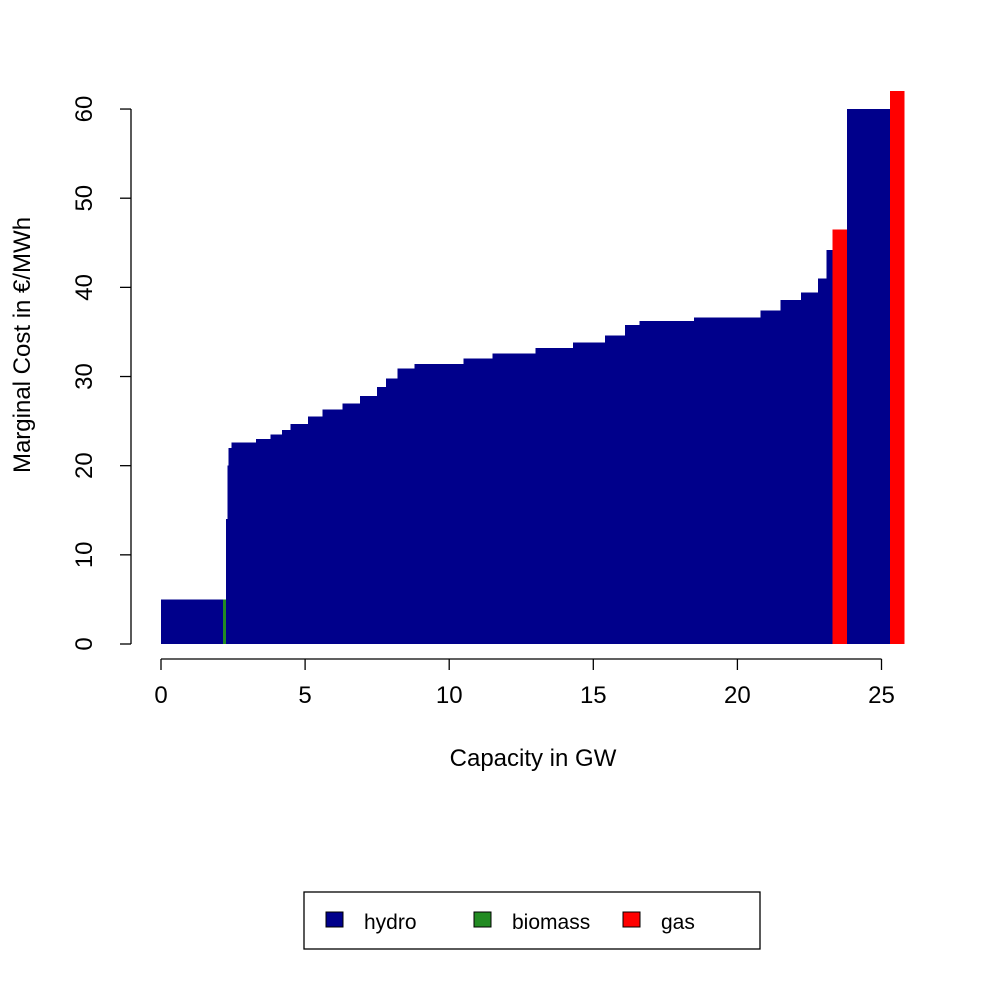 The width and height of the screenshot is (1000, 1005). Describe the element at coordinates (160, 695) in the screenshot. I see `x-tick-label: 0` at that location.